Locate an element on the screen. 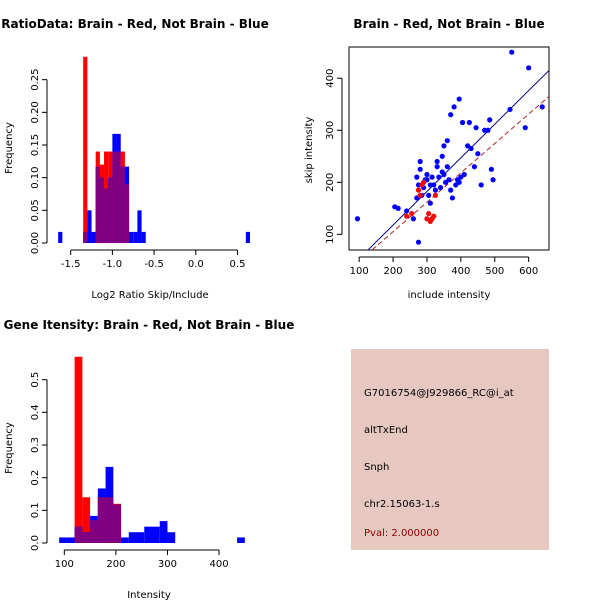 The image size is (600, 600). hist3-y-tick-label: 0.1 is located at coordinates (35, 510).